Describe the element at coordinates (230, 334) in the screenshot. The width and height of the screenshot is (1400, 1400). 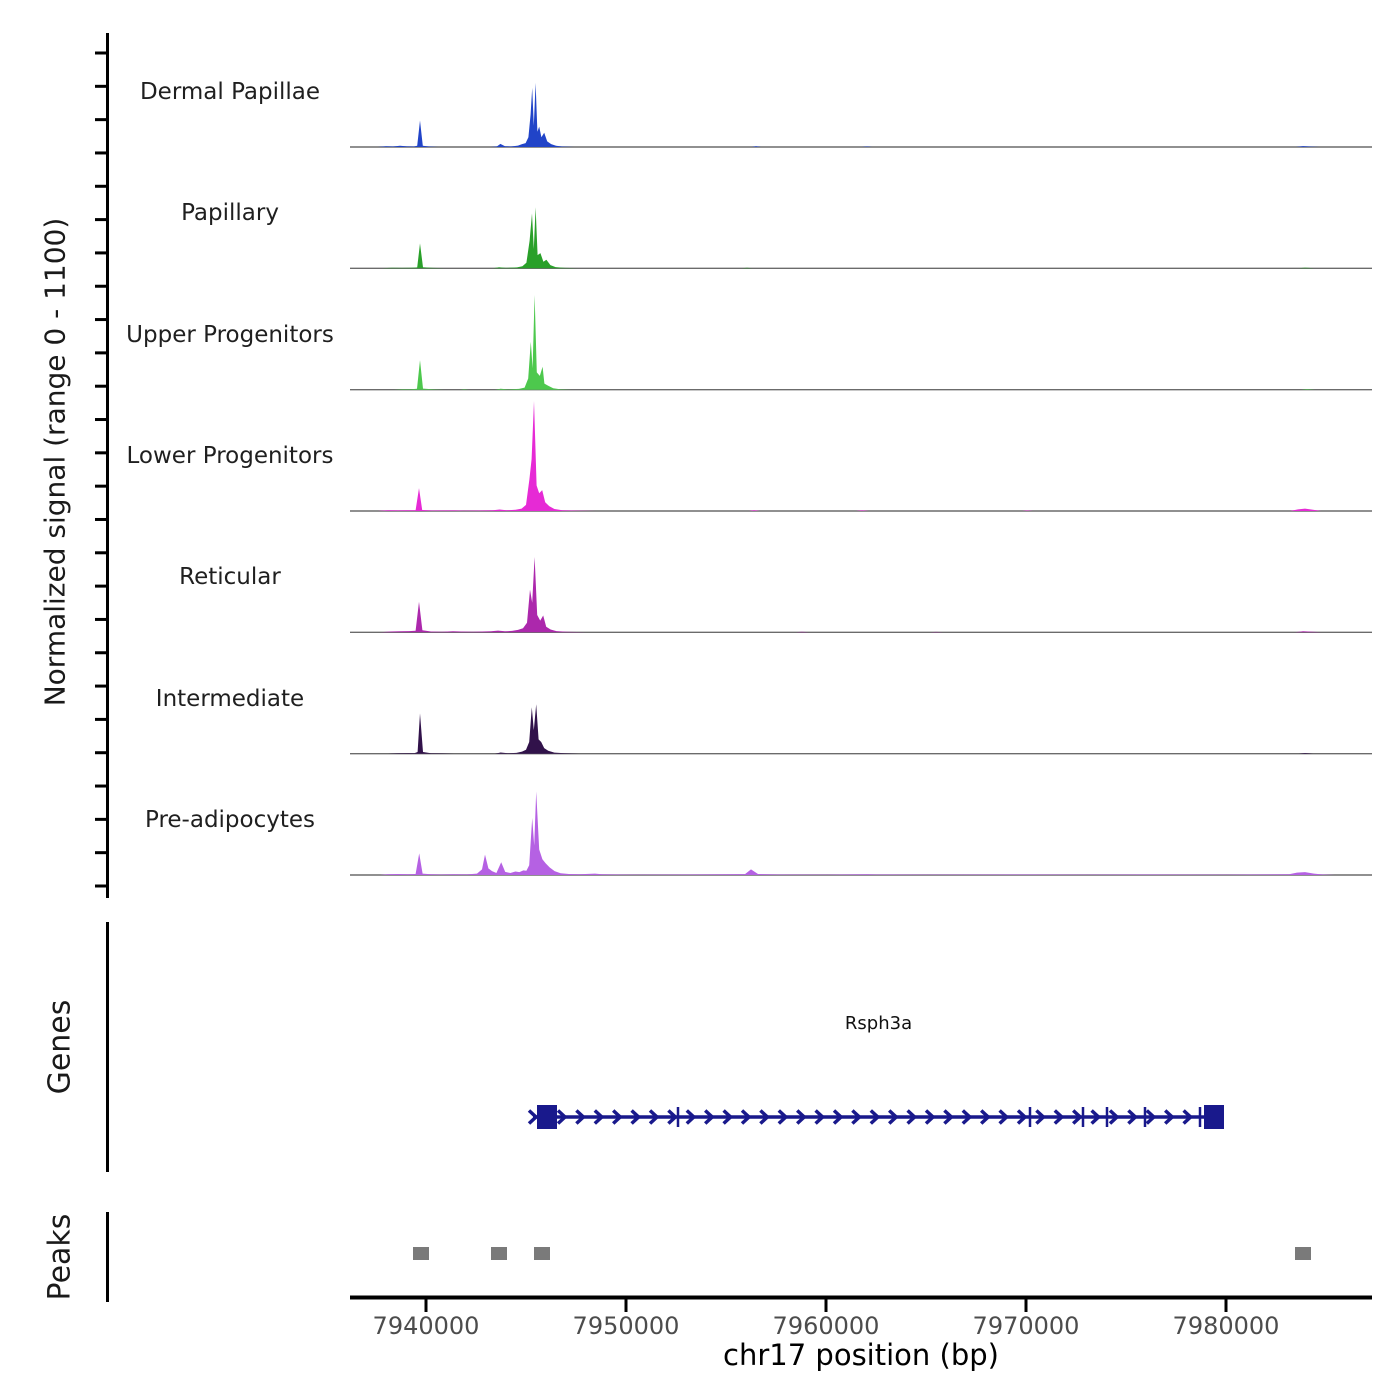
I see `track-label: Upper Progenitors` at that location.